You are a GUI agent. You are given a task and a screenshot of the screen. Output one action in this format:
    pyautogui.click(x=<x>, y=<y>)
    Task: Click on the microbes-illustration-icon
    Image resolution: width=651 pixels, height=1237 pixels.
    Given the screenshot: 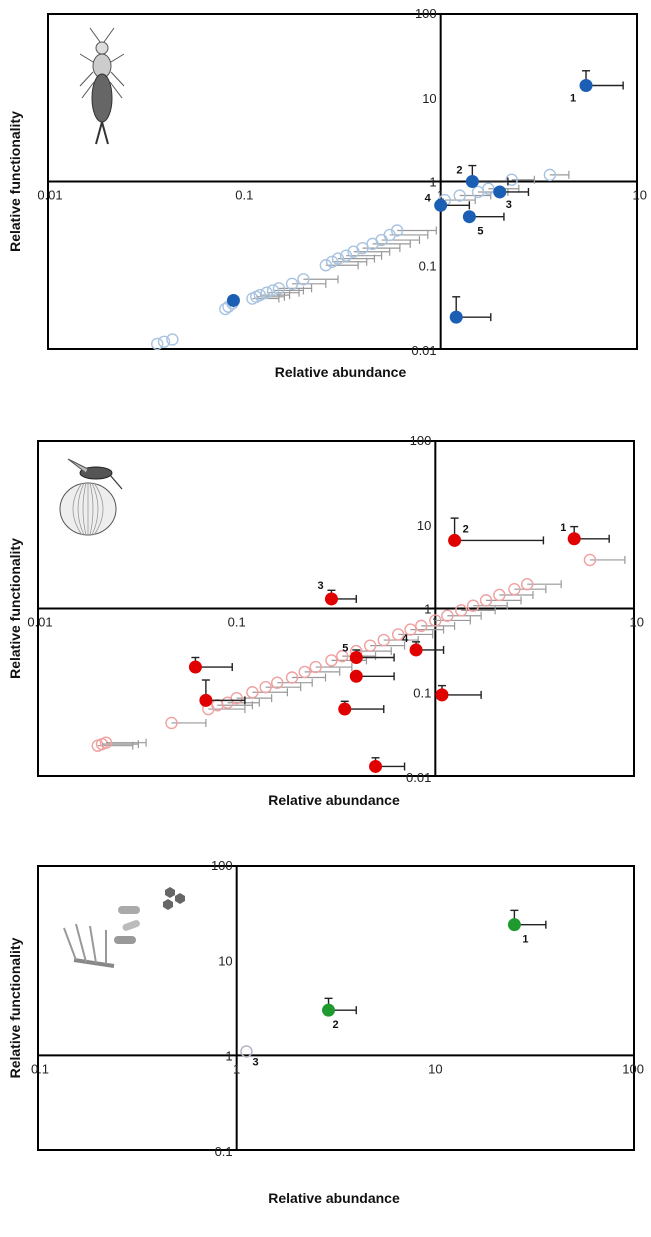 What is the action you would take?
    pyautogui.click(x=124, y=927)
    